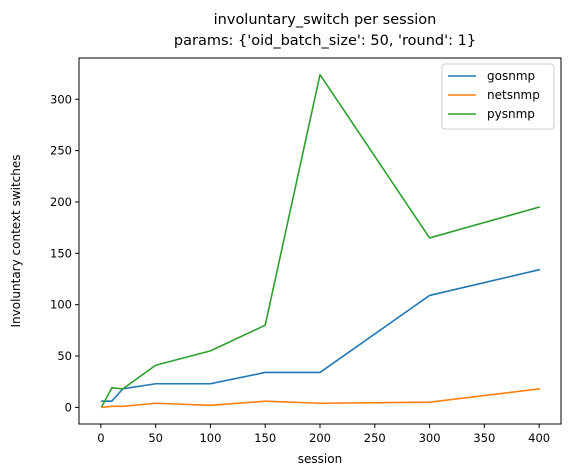 The width and height of the screenshot is (571, 476). What do you see at coordinates (325, 20) in the screenshot?
I see `chart-title: involuntary_switch per session` at bounding box center [325, 20].